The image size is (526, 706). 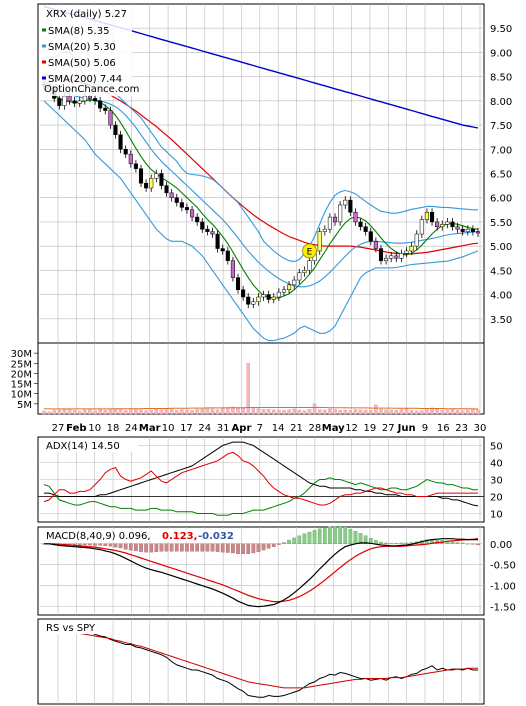 What do you see at coordinates (71, 628) in the screenshot?
I see `rs-panel-label: RS vs SPY` at bounding box center [71, 628].